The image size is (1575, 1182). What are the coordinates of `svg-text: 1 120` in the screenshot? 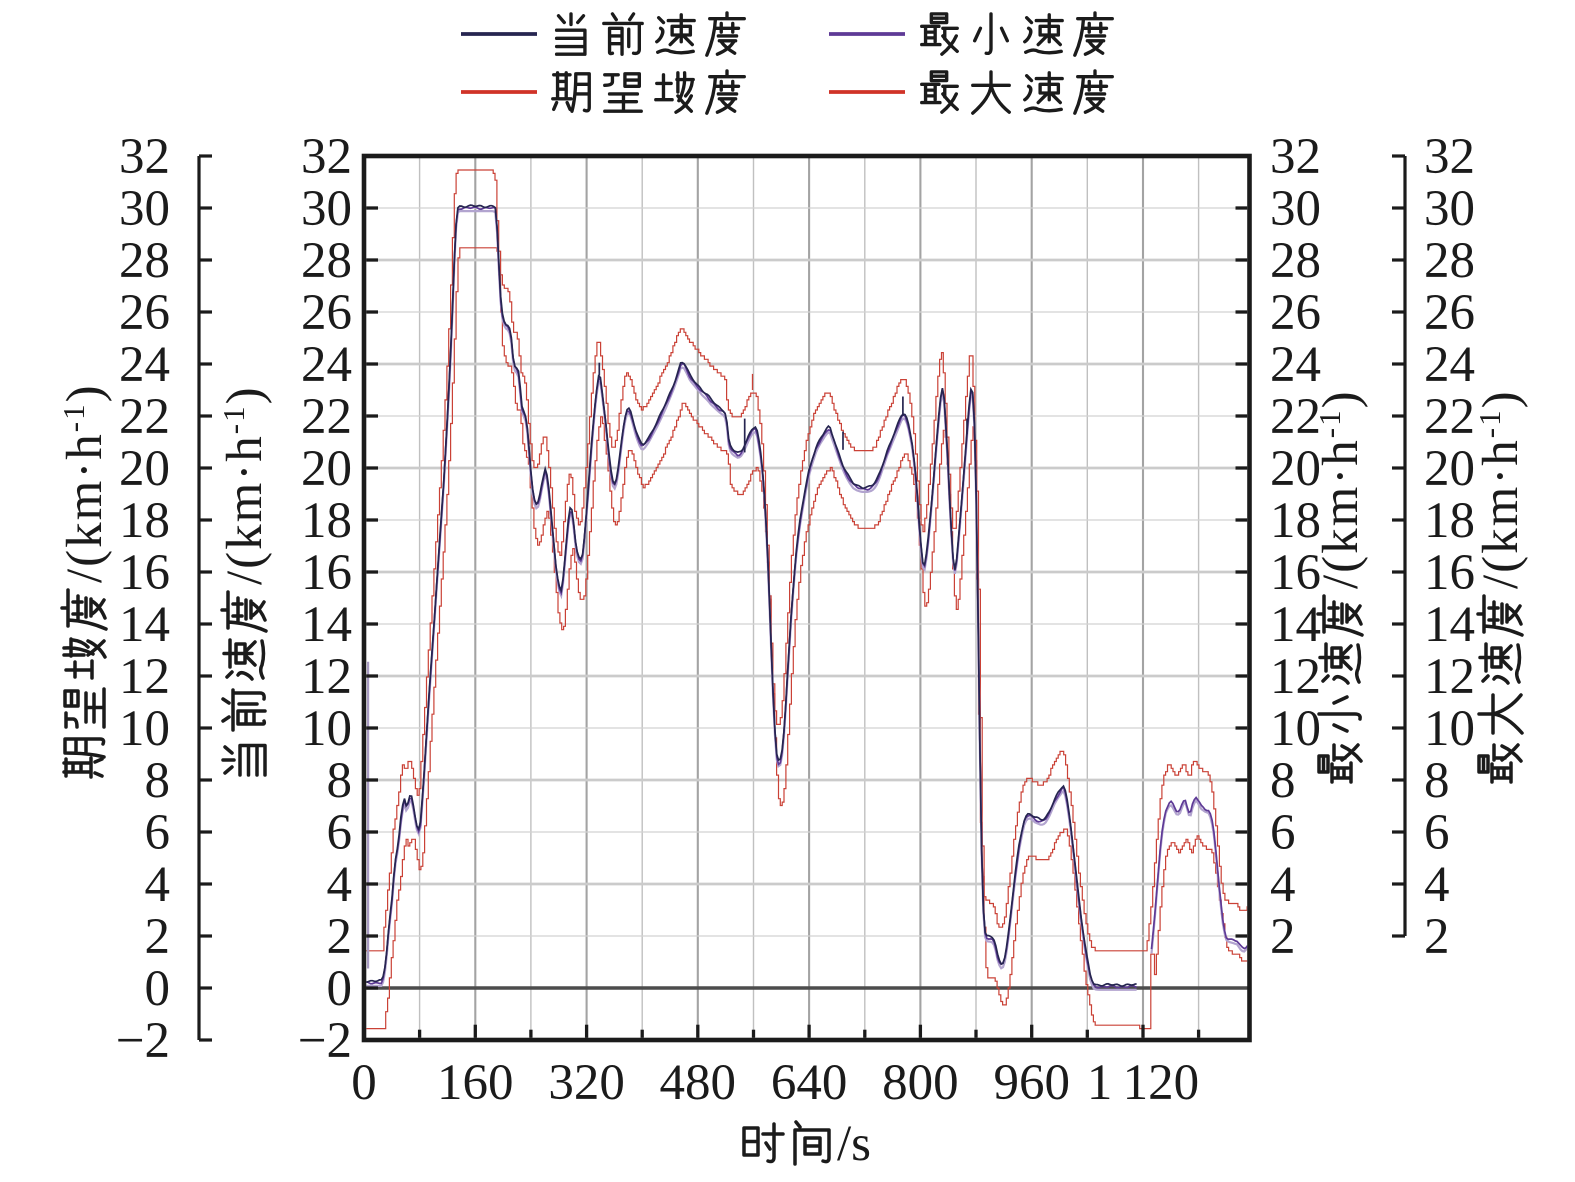 It's located at (1143, 1083).